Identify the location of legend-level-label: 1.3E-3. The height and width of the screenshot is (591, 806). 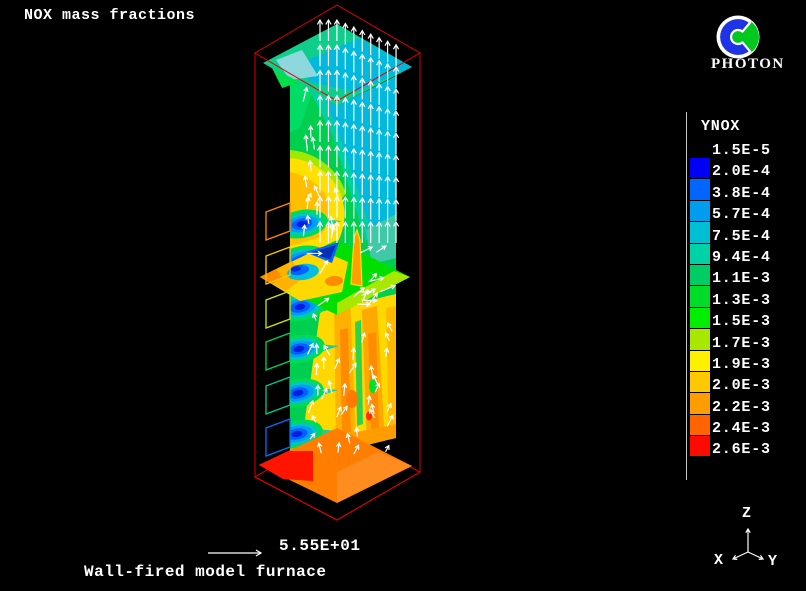
(741, 300).